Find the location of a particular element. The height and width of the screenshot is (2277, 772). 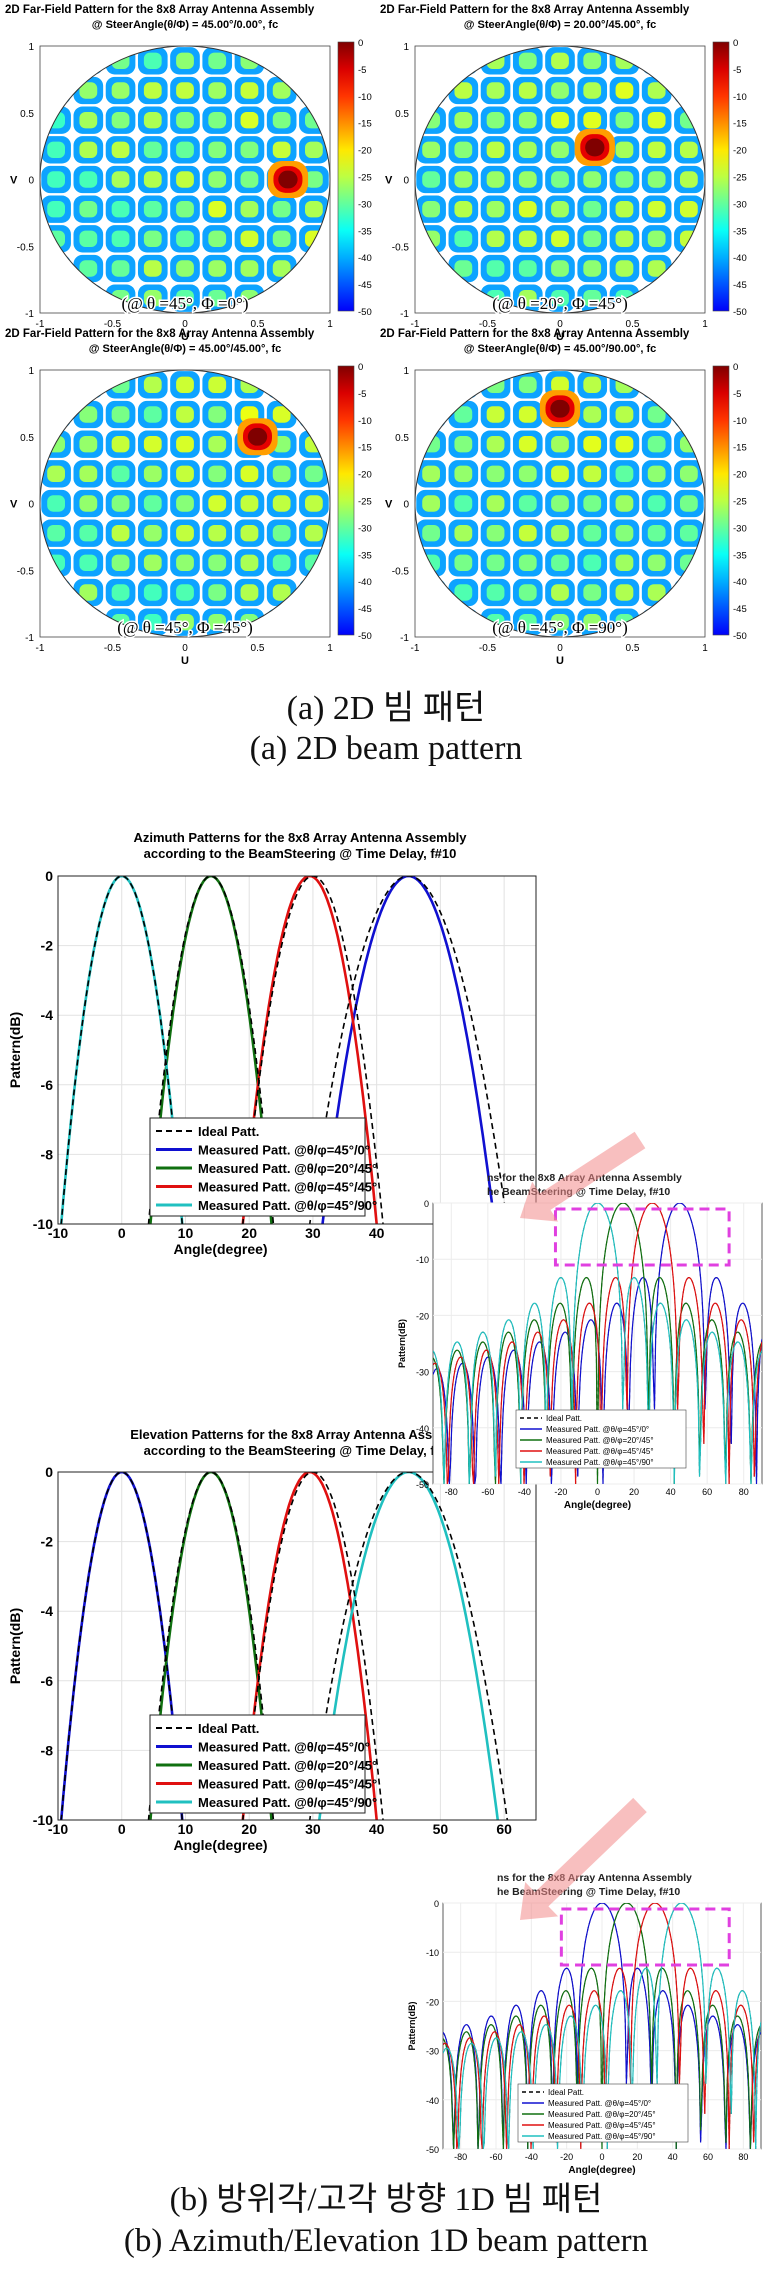

y-tick-label: 1 is located at coordinates (31, 371).